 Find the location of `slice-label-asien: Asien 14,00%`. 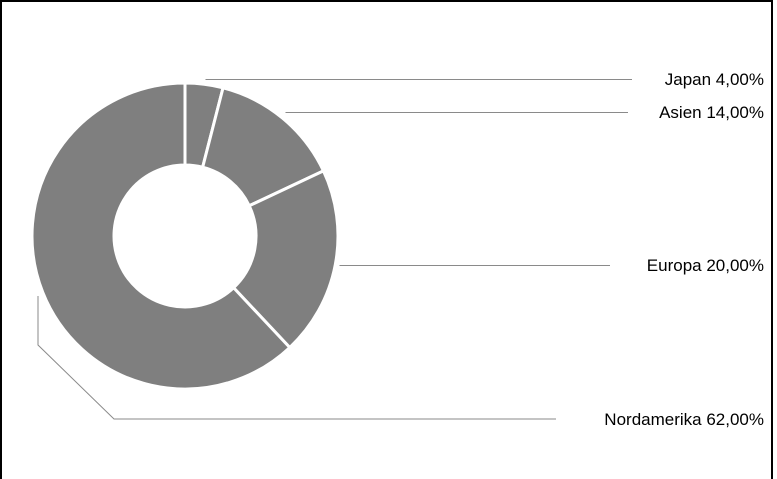

slice-label-asien: Asien 14,00% is located at coordinates (711, 112).